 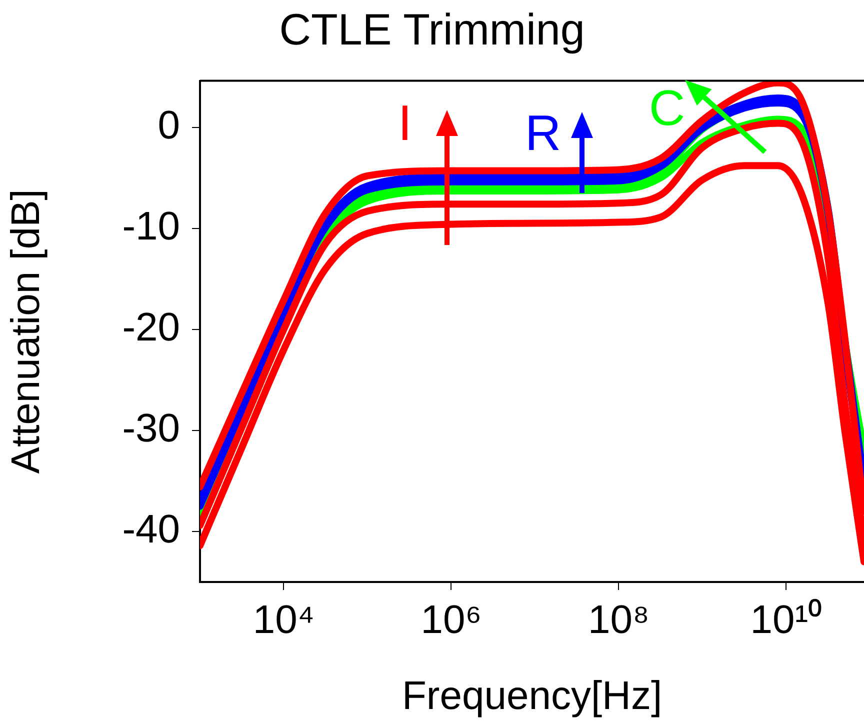 I want to click on x-tick-label: 10⁸, so click(x=619, y=620).